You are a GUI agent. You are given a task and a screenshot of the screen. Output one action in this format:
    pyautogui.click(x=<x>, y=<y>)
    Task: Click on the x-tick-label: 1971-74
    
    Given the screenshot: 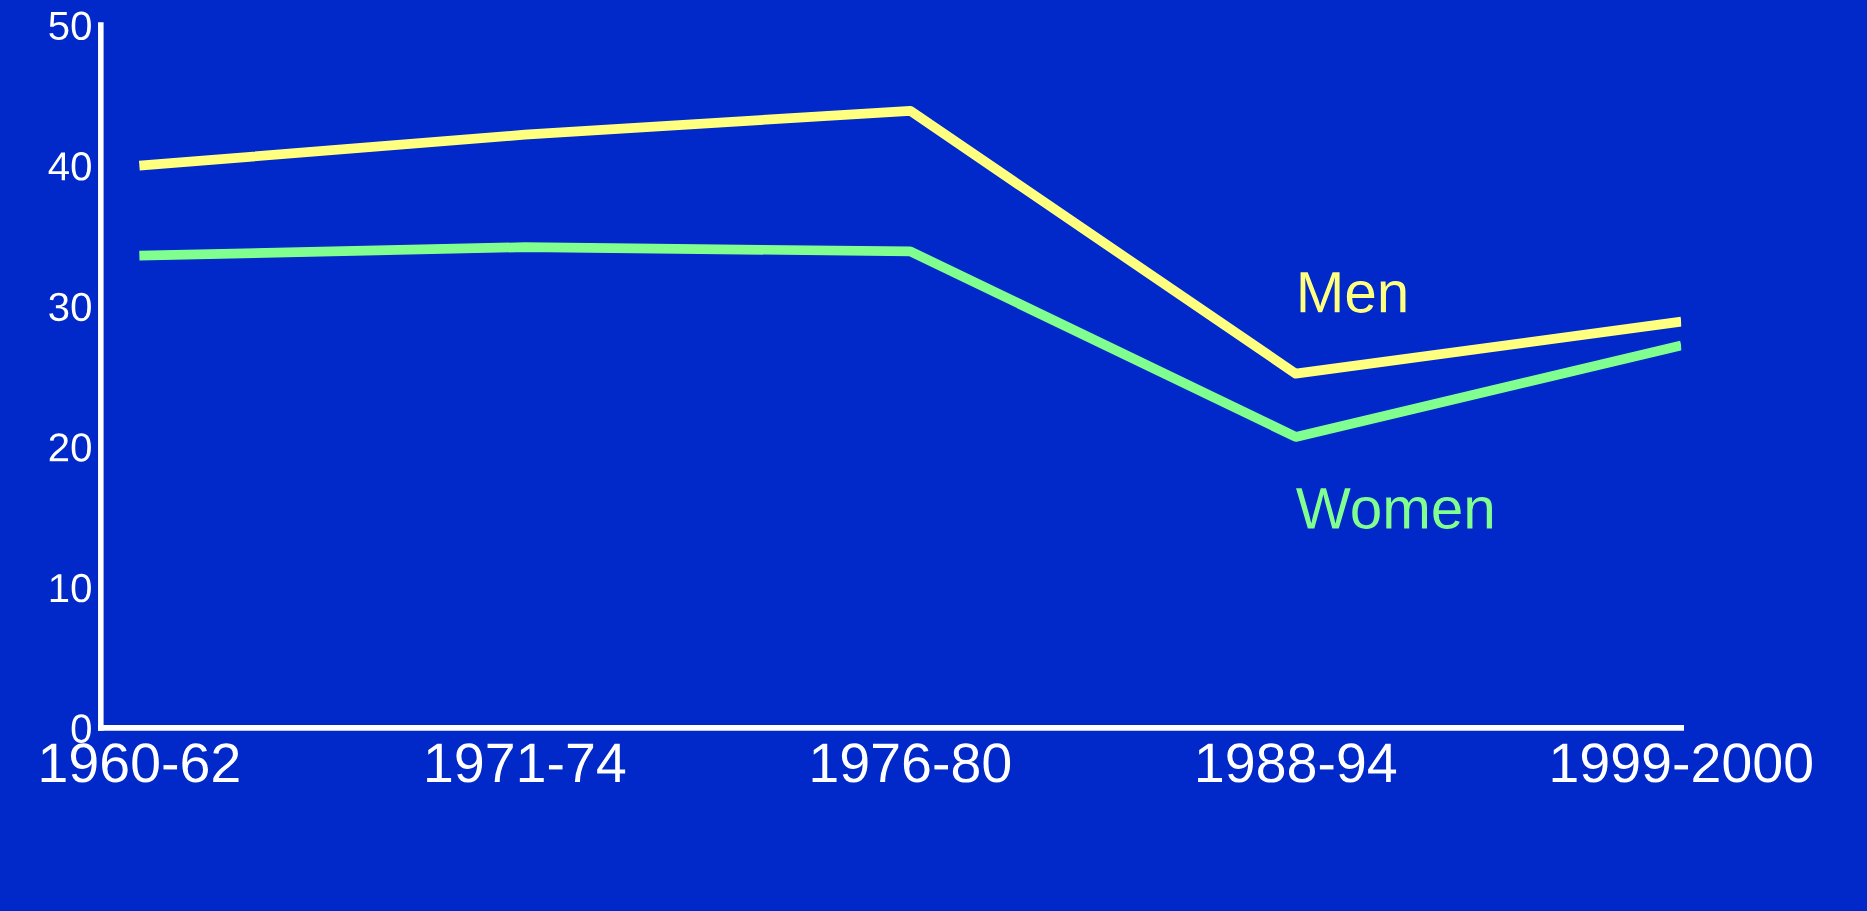 What is the action you would take?
    pyautogui.click(x=526, y=763)
    